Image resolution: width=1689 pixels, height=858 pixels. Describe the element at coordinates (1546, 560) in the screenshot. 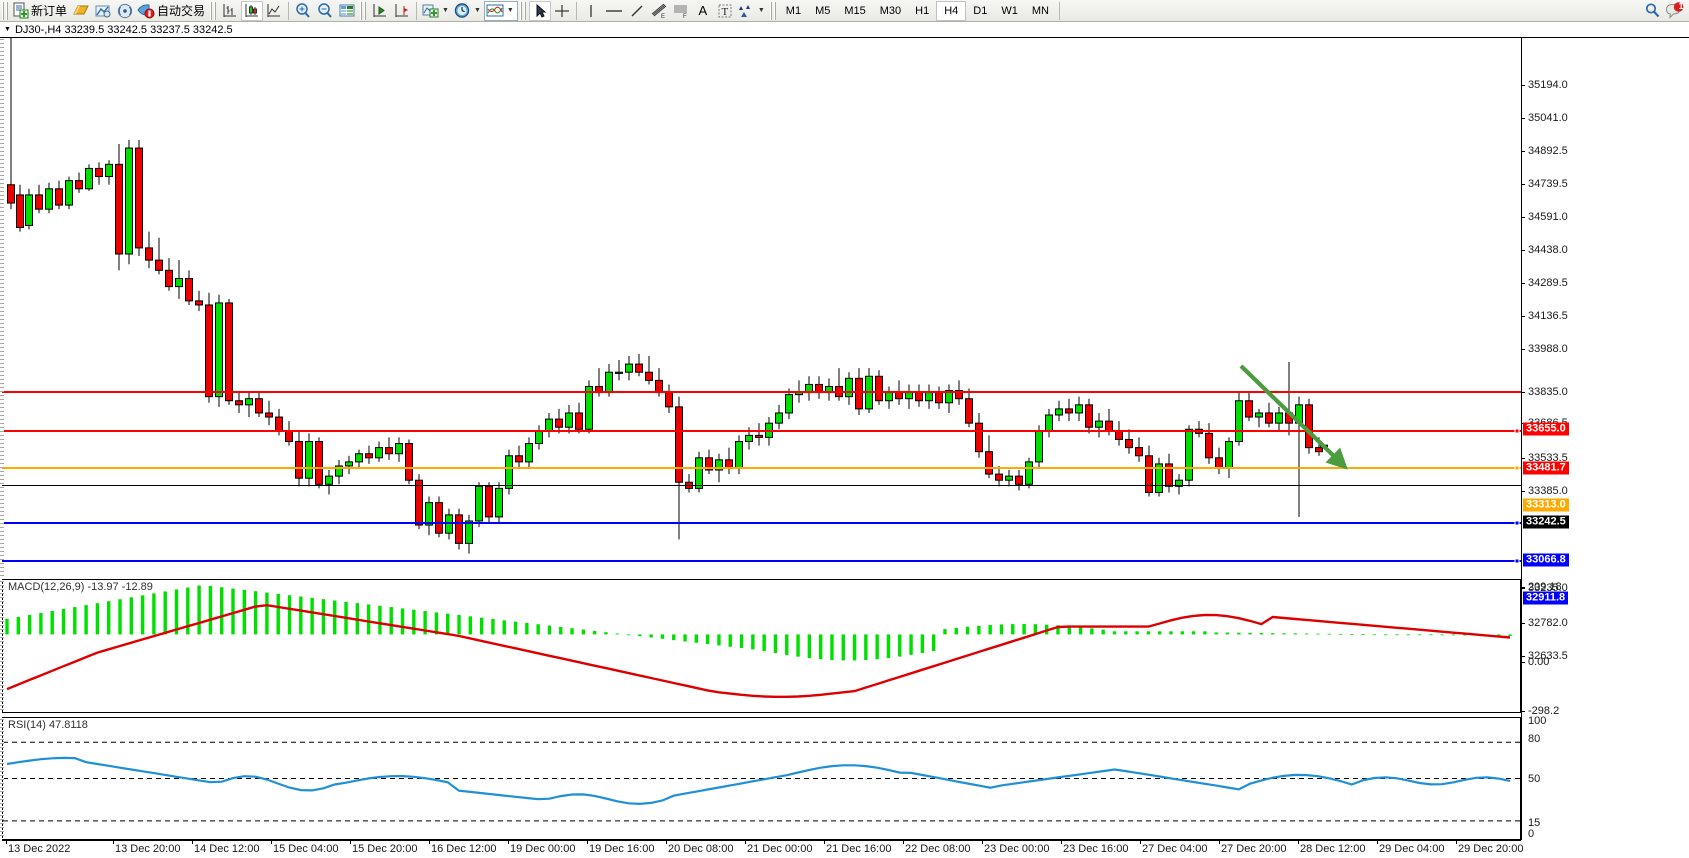

I see `price-badge-support-line-1: 33066.8` at that location.